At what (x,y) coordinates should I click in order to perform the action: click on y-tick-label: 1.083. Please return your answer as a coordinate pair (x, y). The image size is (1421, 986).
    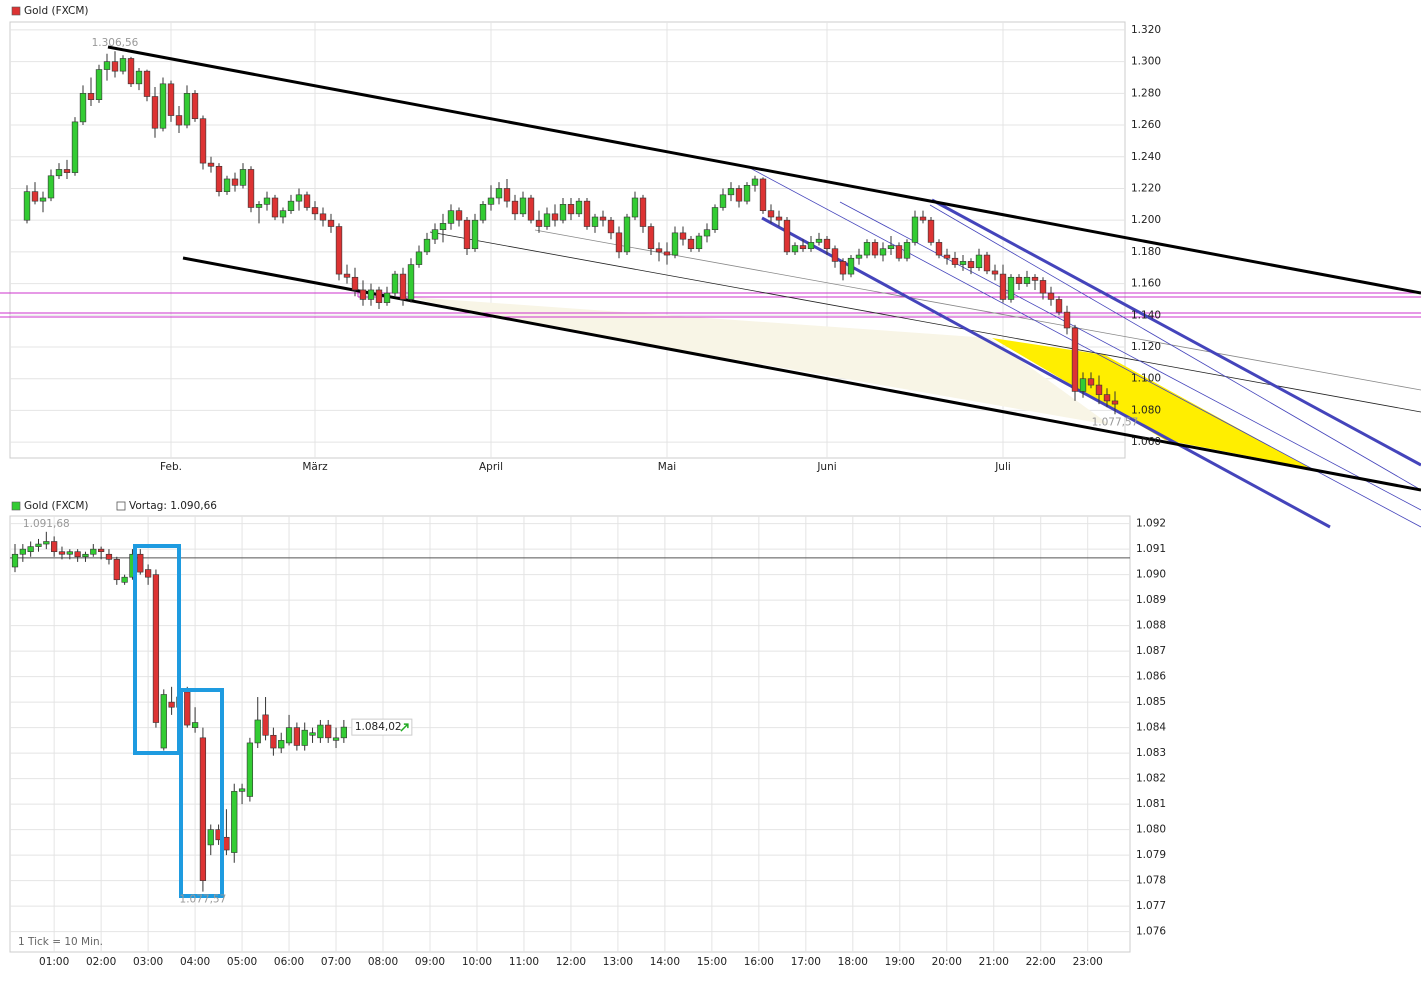
    Looking at the image, I should click on (1151, 753).